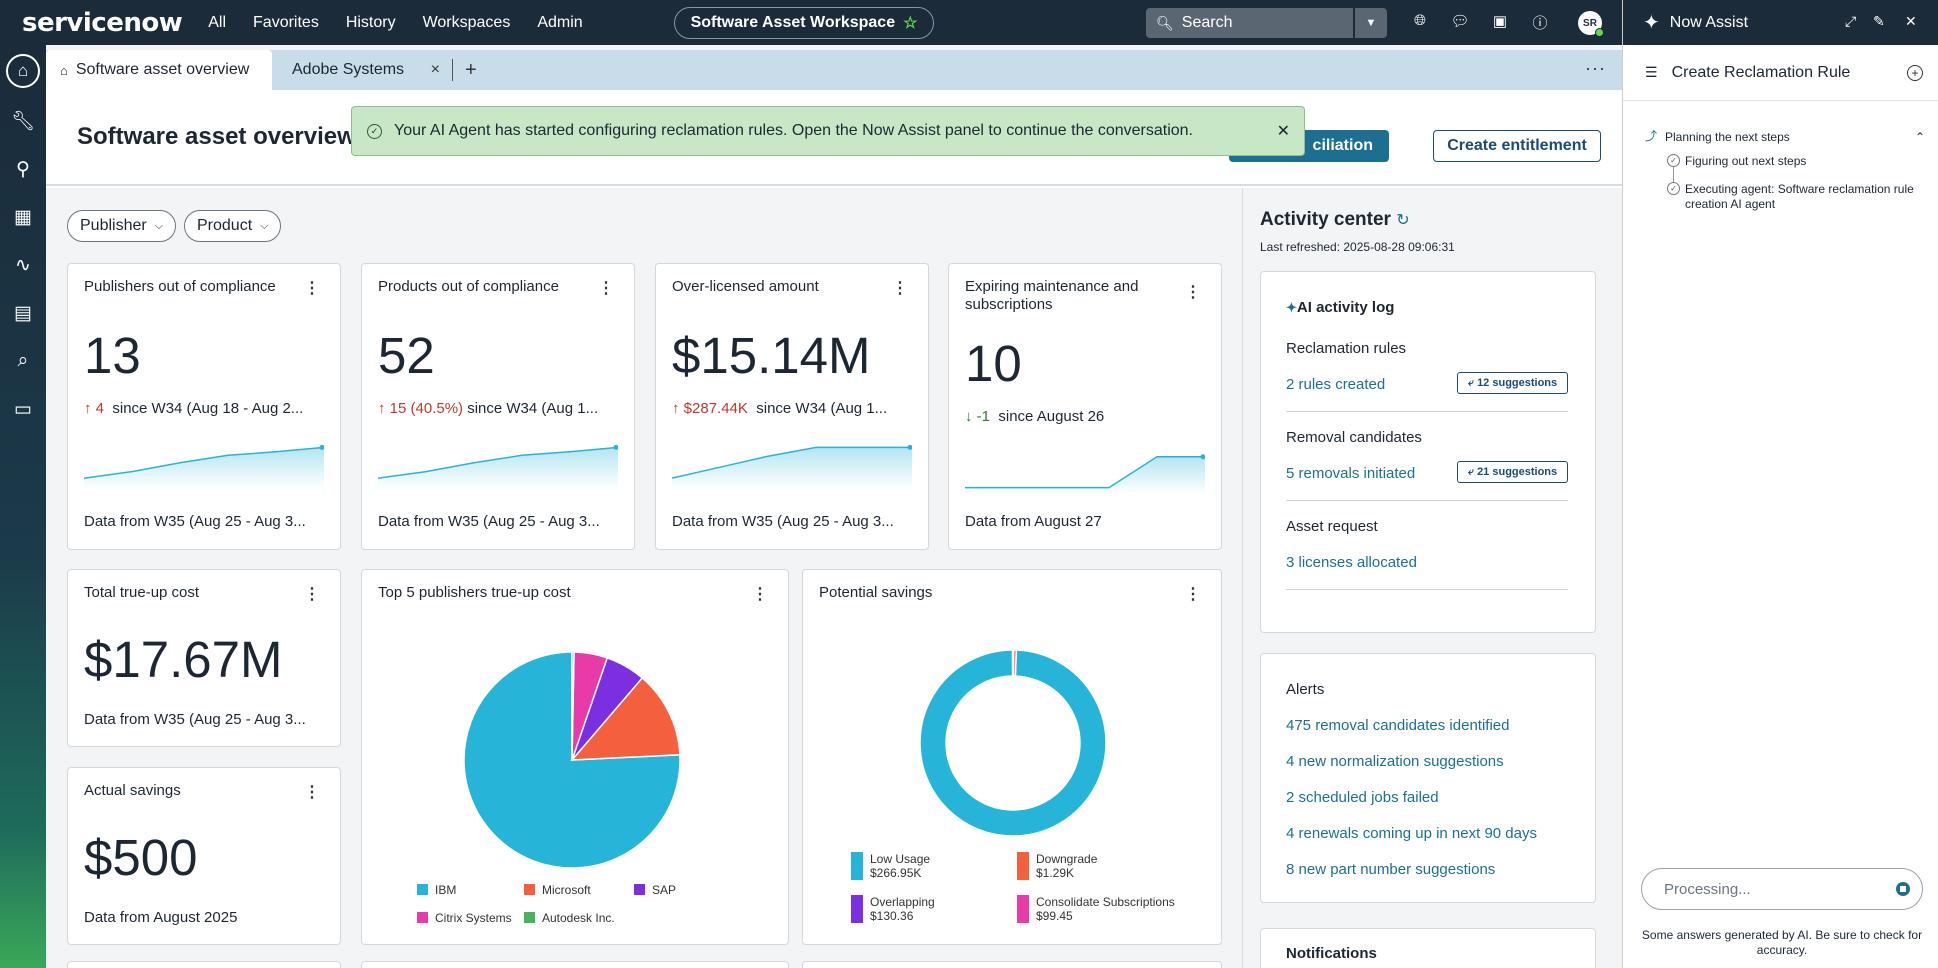  What do you see at coordinates (1411, 833) in the screenshot?
I see `alert-link: 4 renewals coming up in next 90 days` at bounding box center [1411, 833].